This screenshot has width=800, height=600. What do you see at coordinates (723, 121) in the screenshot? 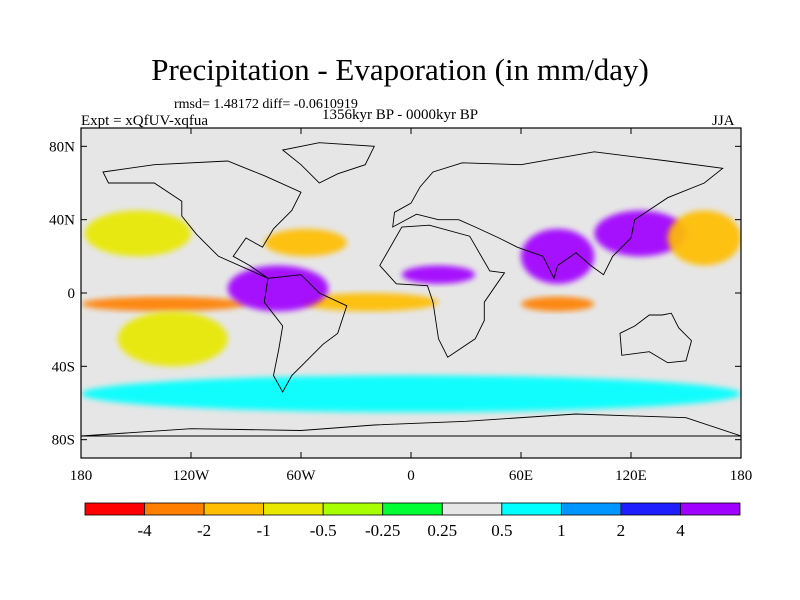
I see `season-label: JJA` at bounding box center [723, 121].